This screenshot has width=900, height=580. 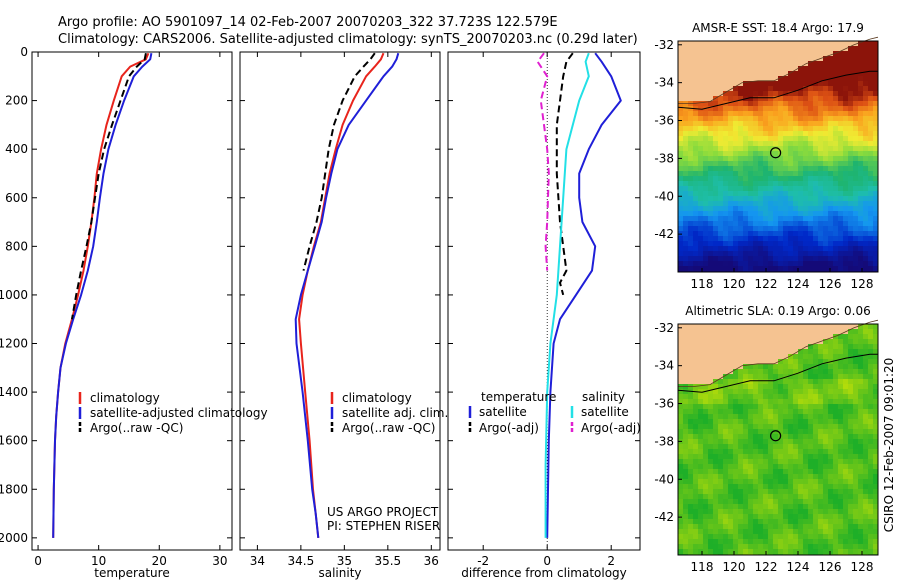 What do you see at coordinates (862, 567) in the screenshot?
I see `sla_map-xtick-label: 128` at bounding box center [862, 567].